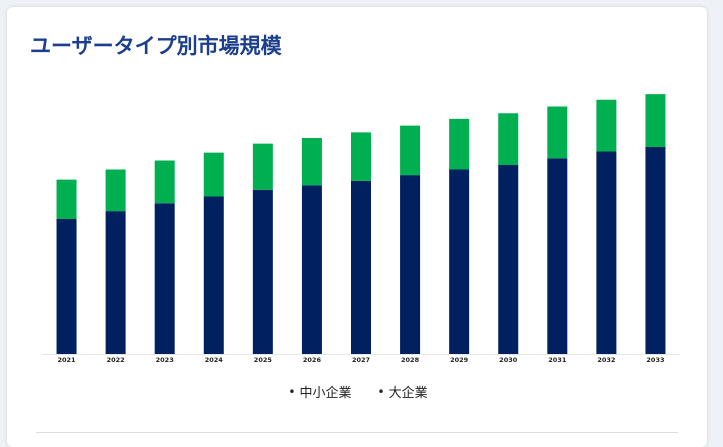  I want to click on bar-large-2032, so click(606, 125).